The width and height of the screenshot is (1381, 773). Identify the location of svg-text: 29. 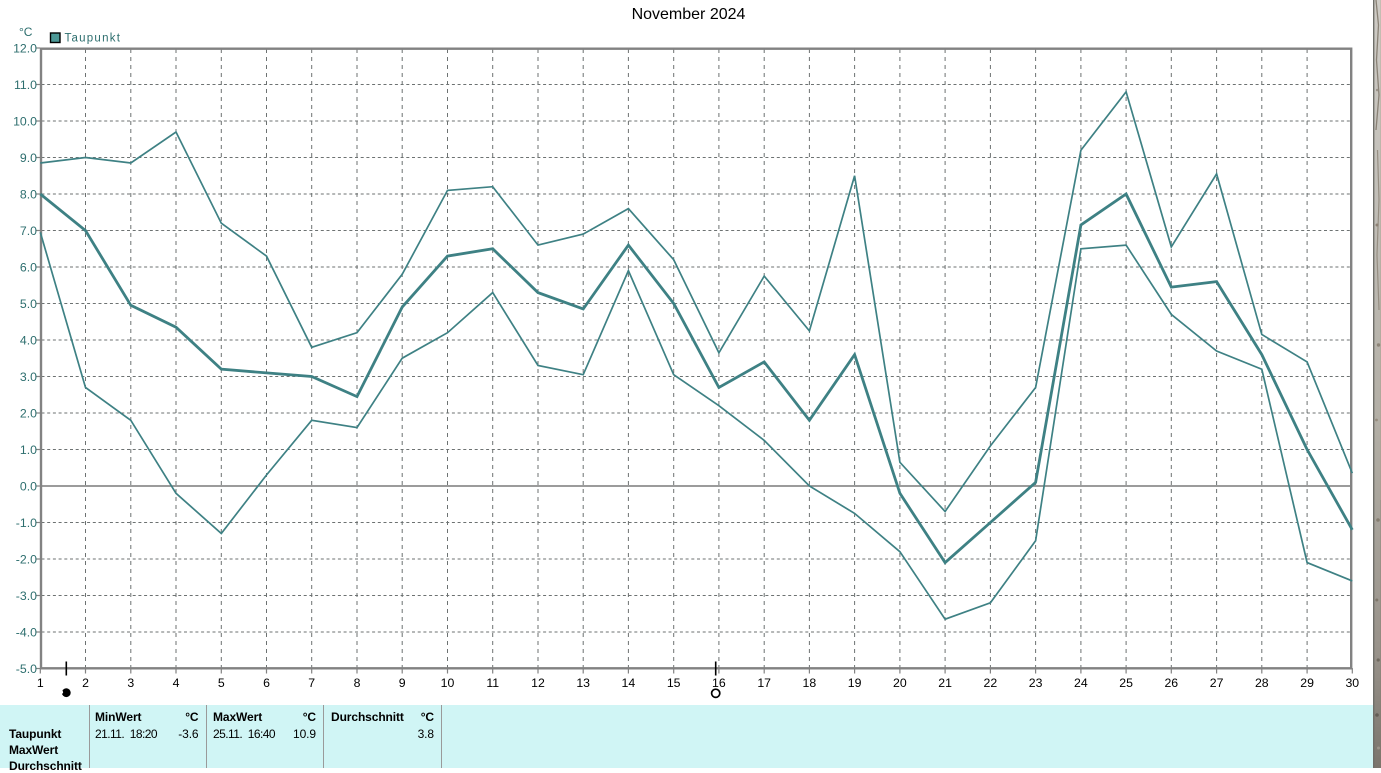
(1307, 683).